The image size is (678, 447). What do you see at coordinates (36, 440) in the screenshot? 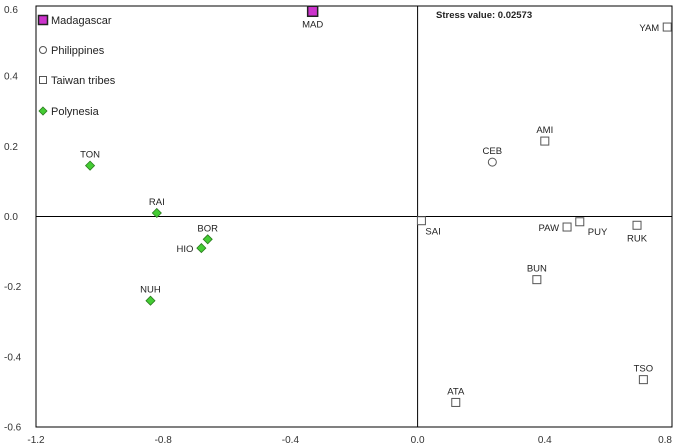
I see `x-tick-label: -1.2` at bounding box center [36, 440].